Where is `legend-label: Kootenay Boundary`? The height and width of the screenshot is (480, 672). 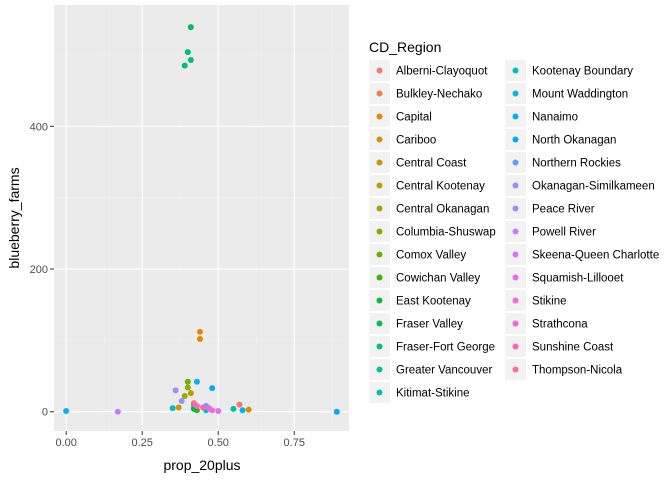
legend-label: Kootenay Boundary is located at coordinates (582, 72).